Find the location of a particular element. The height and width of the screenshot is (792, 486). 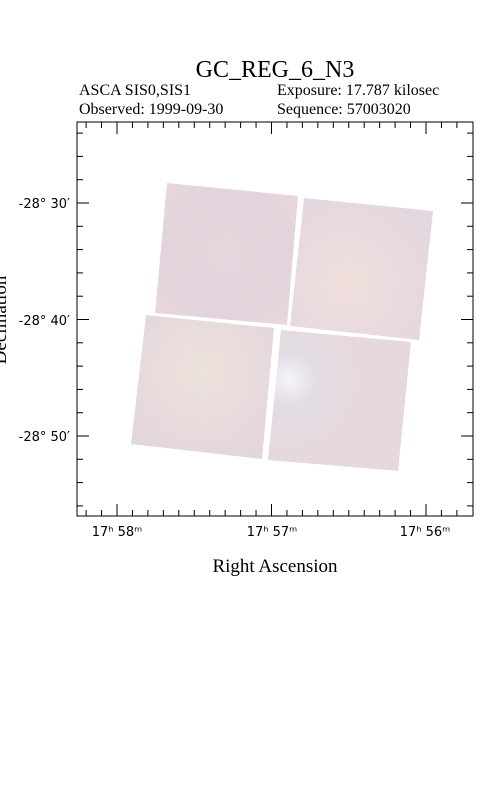

instrument: ASCA SIS0,SIS1 is located at coordinates (135, 90).